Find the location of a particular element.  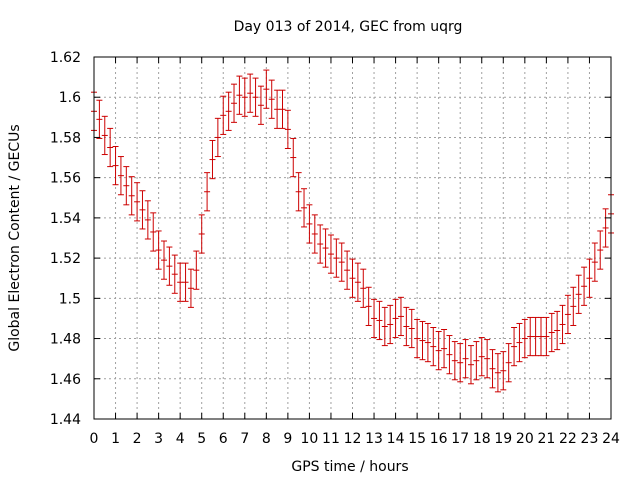

x-tick-label: 3 is located at coordinates (158, 439).